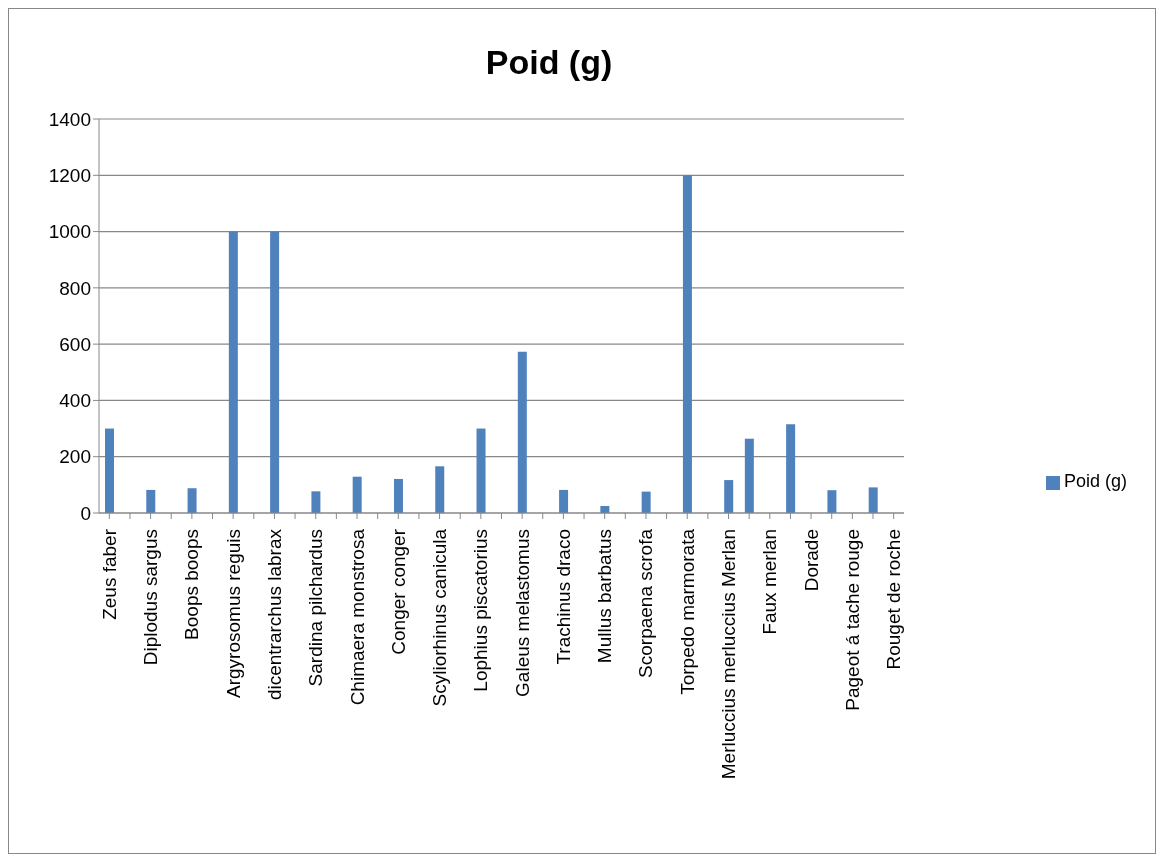  Describe the element at coordinates (729, 654) in the screenshot. I see `x-tick-label: Merluccius merluccius Merlan` at that location.